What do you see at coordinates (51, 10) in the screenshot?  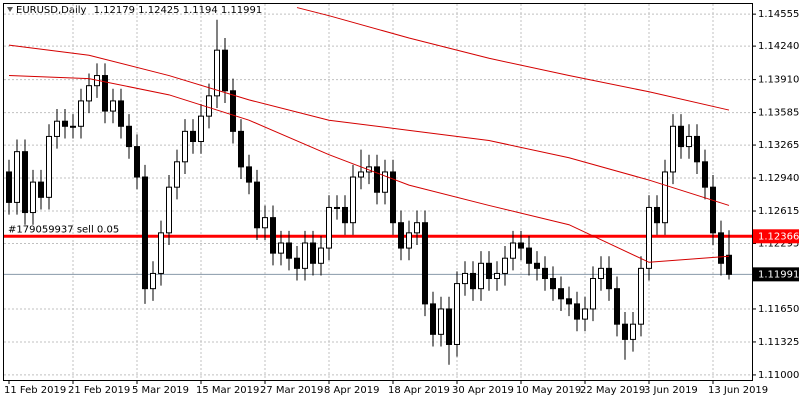 I see `symbol: EURUSD,Daily` at bounding box center [51, 10].